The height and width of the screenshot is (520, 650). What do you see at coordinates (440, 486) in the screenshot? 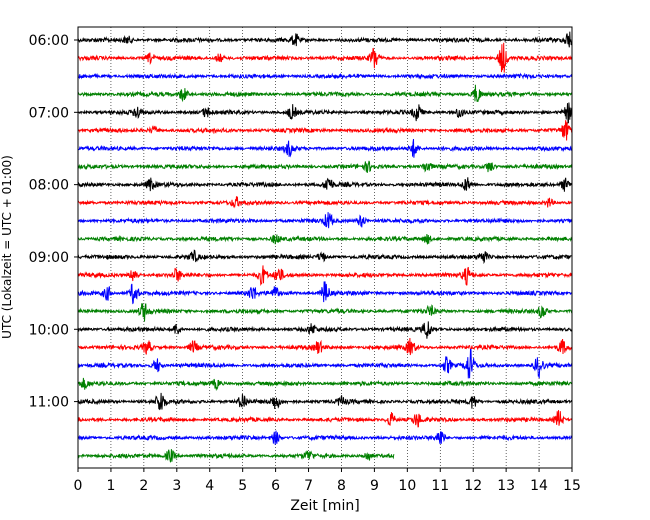
I see `x-tick-label: 11` at bounding box center [440, 486].